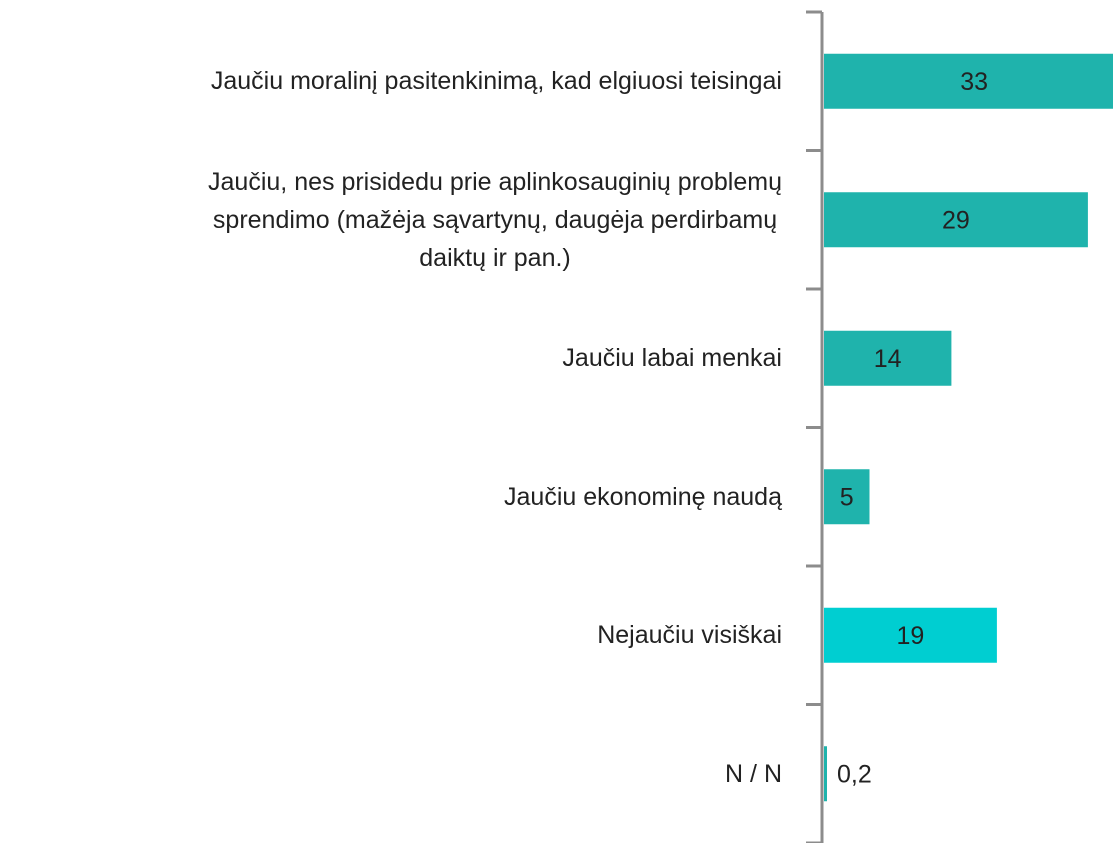  I want to click on value-label: 0,2, so click(854, 774).